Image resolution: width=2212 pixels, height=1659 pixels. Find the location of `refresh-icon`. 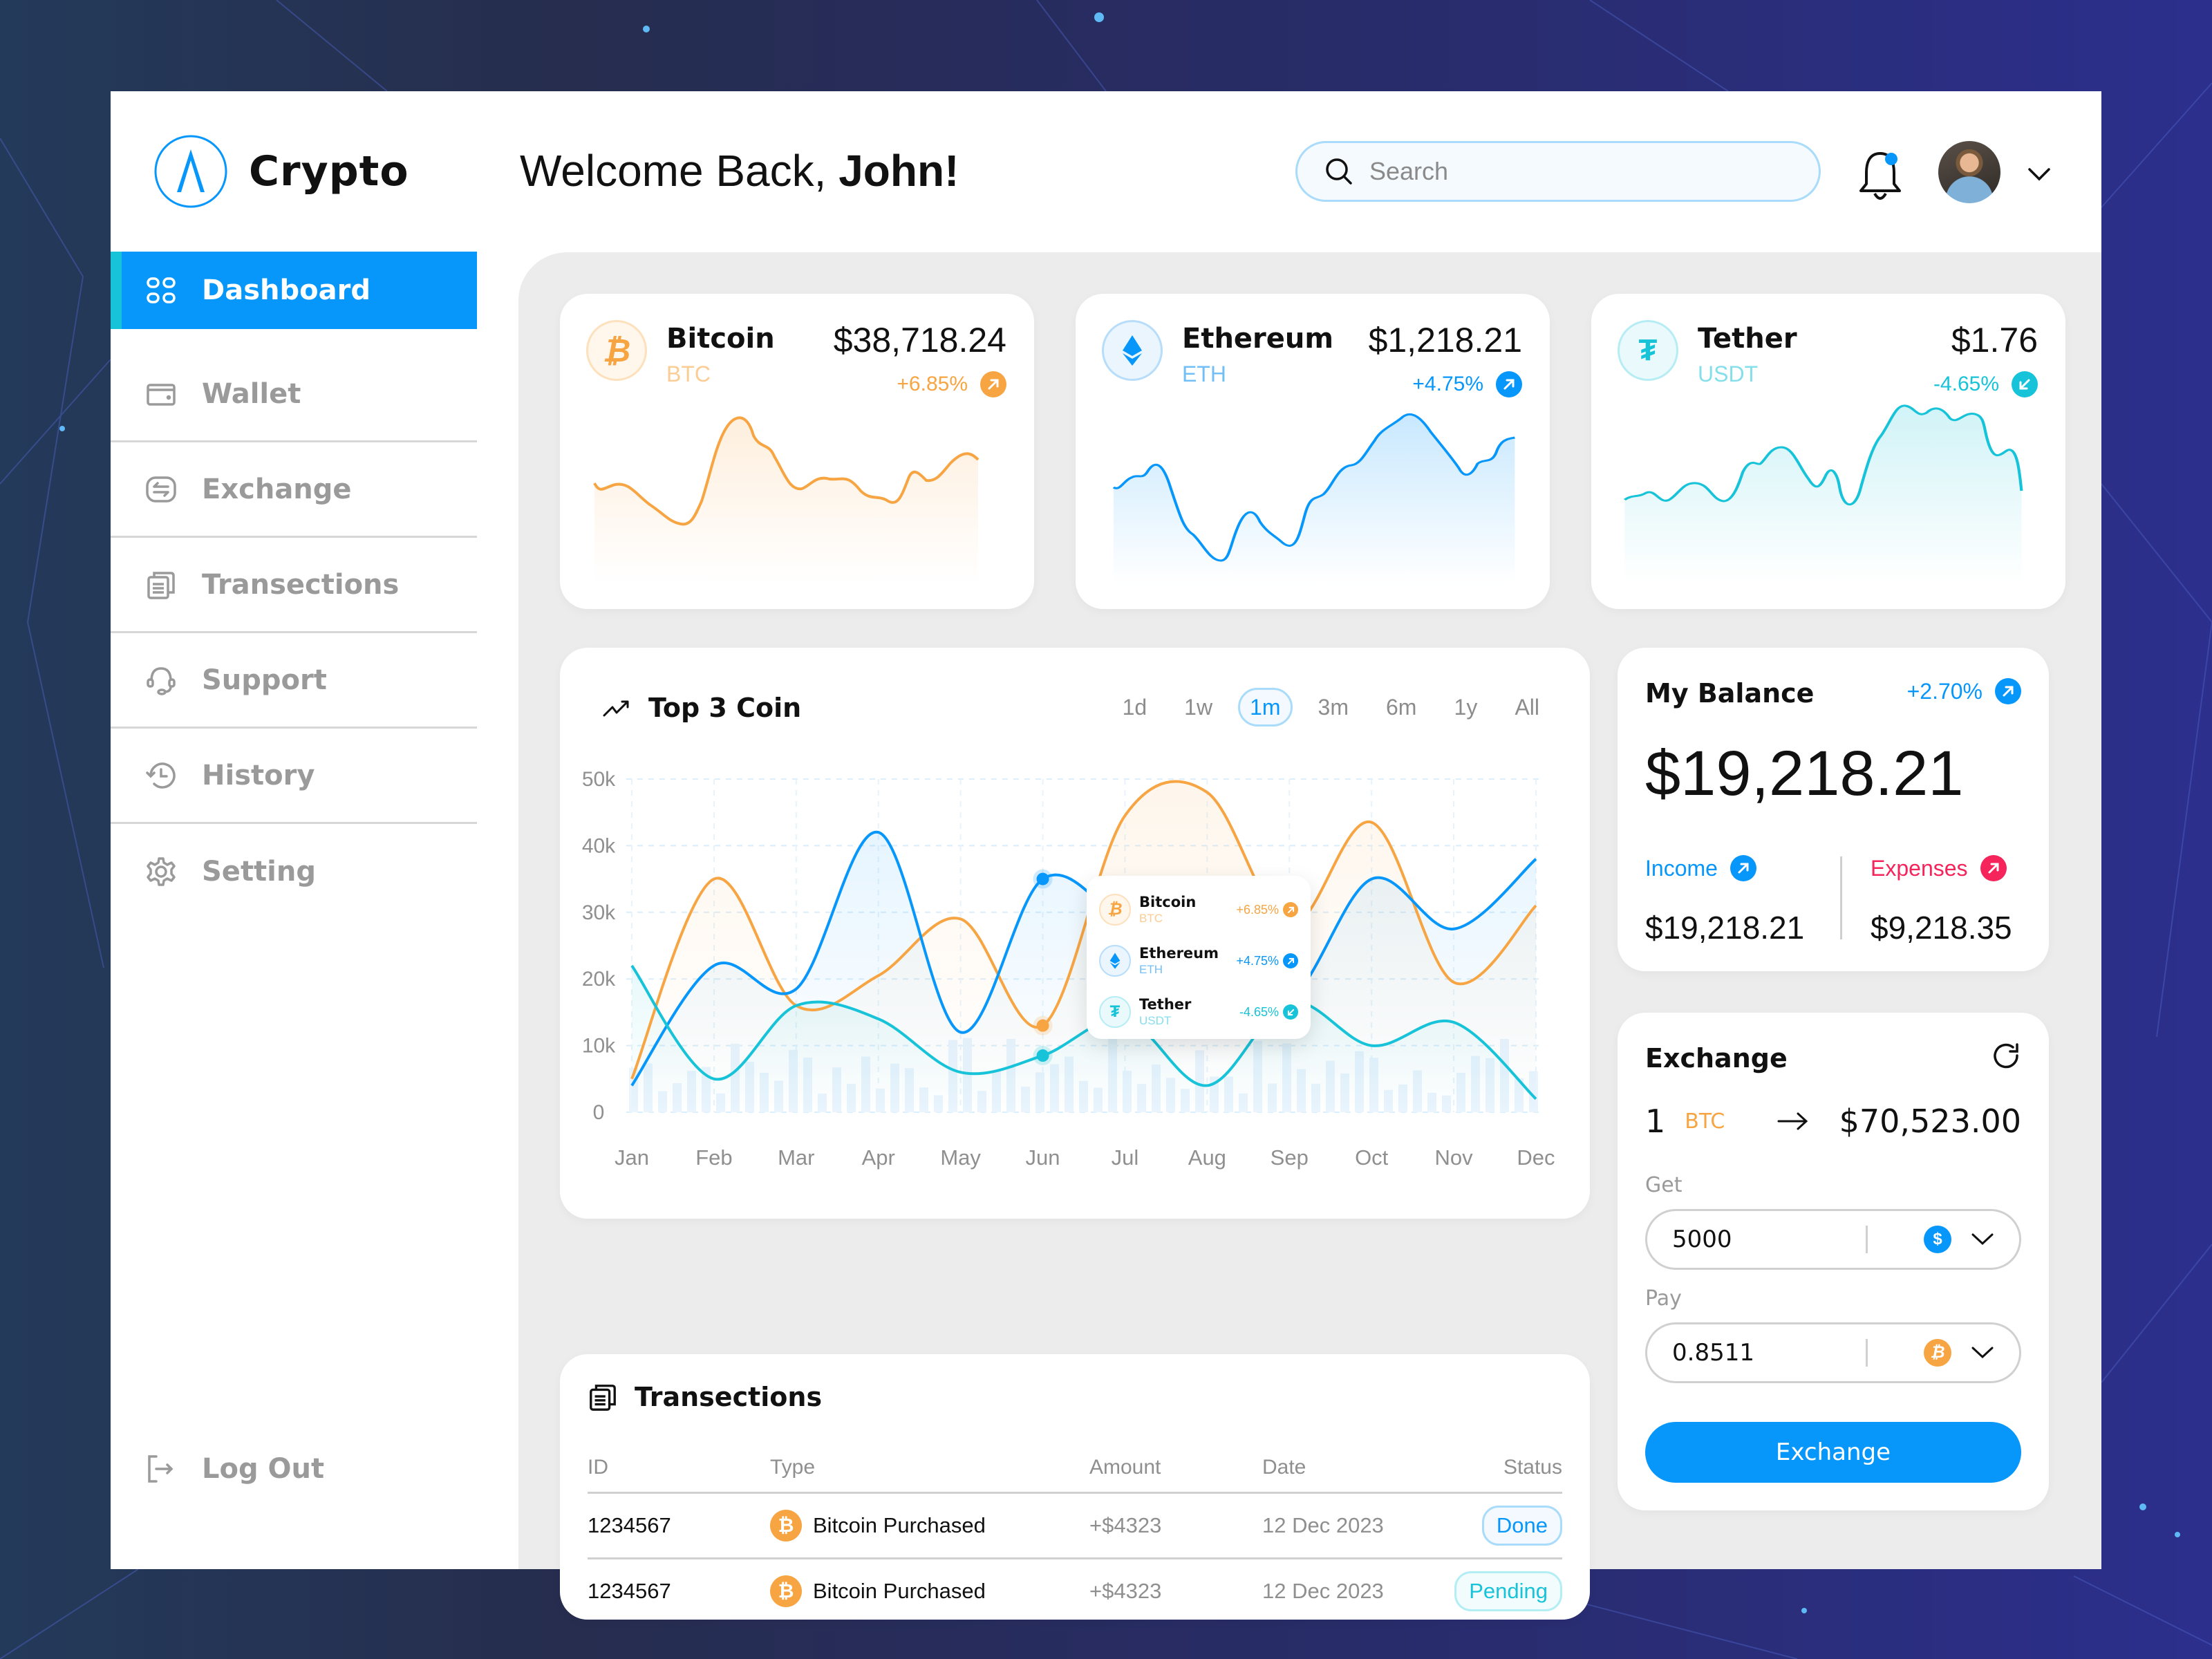

refresh-icon is located at coordinates (2006, 1057).